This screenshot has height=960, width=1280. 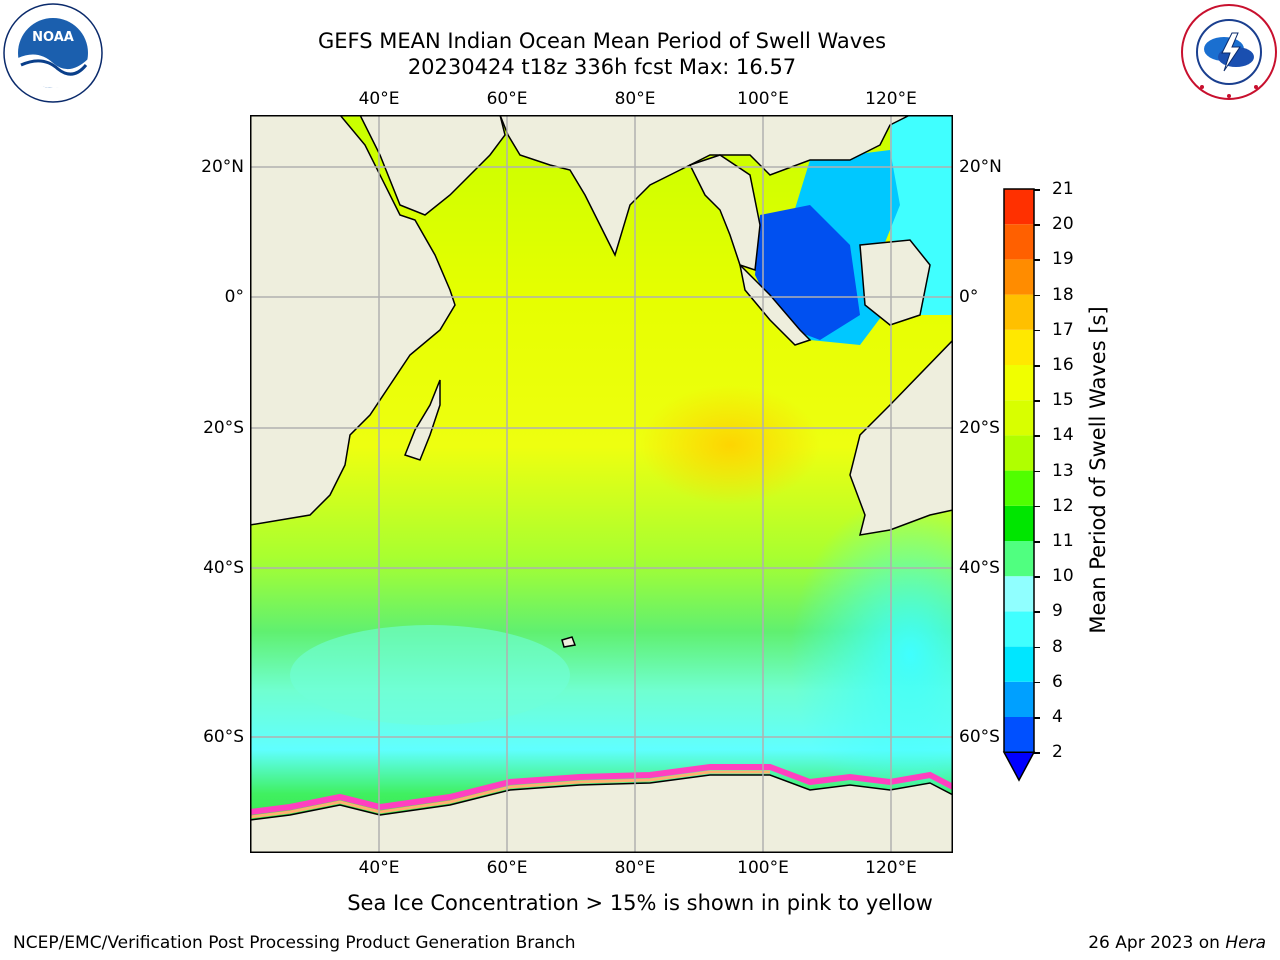 What do you see at coordinates (891, 868) in the screenshot?
I see `lon-label-bottom: 120°E` at bounding box center [891, 868].